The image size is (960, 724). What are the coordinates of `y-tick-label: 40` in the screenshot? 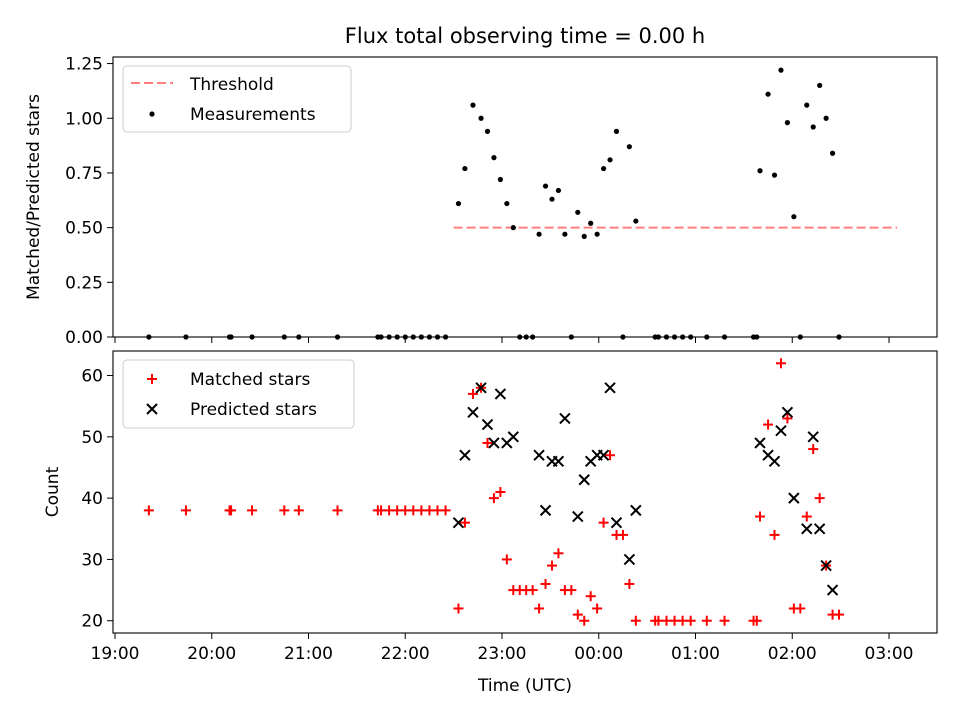 It's located at (92, 499).